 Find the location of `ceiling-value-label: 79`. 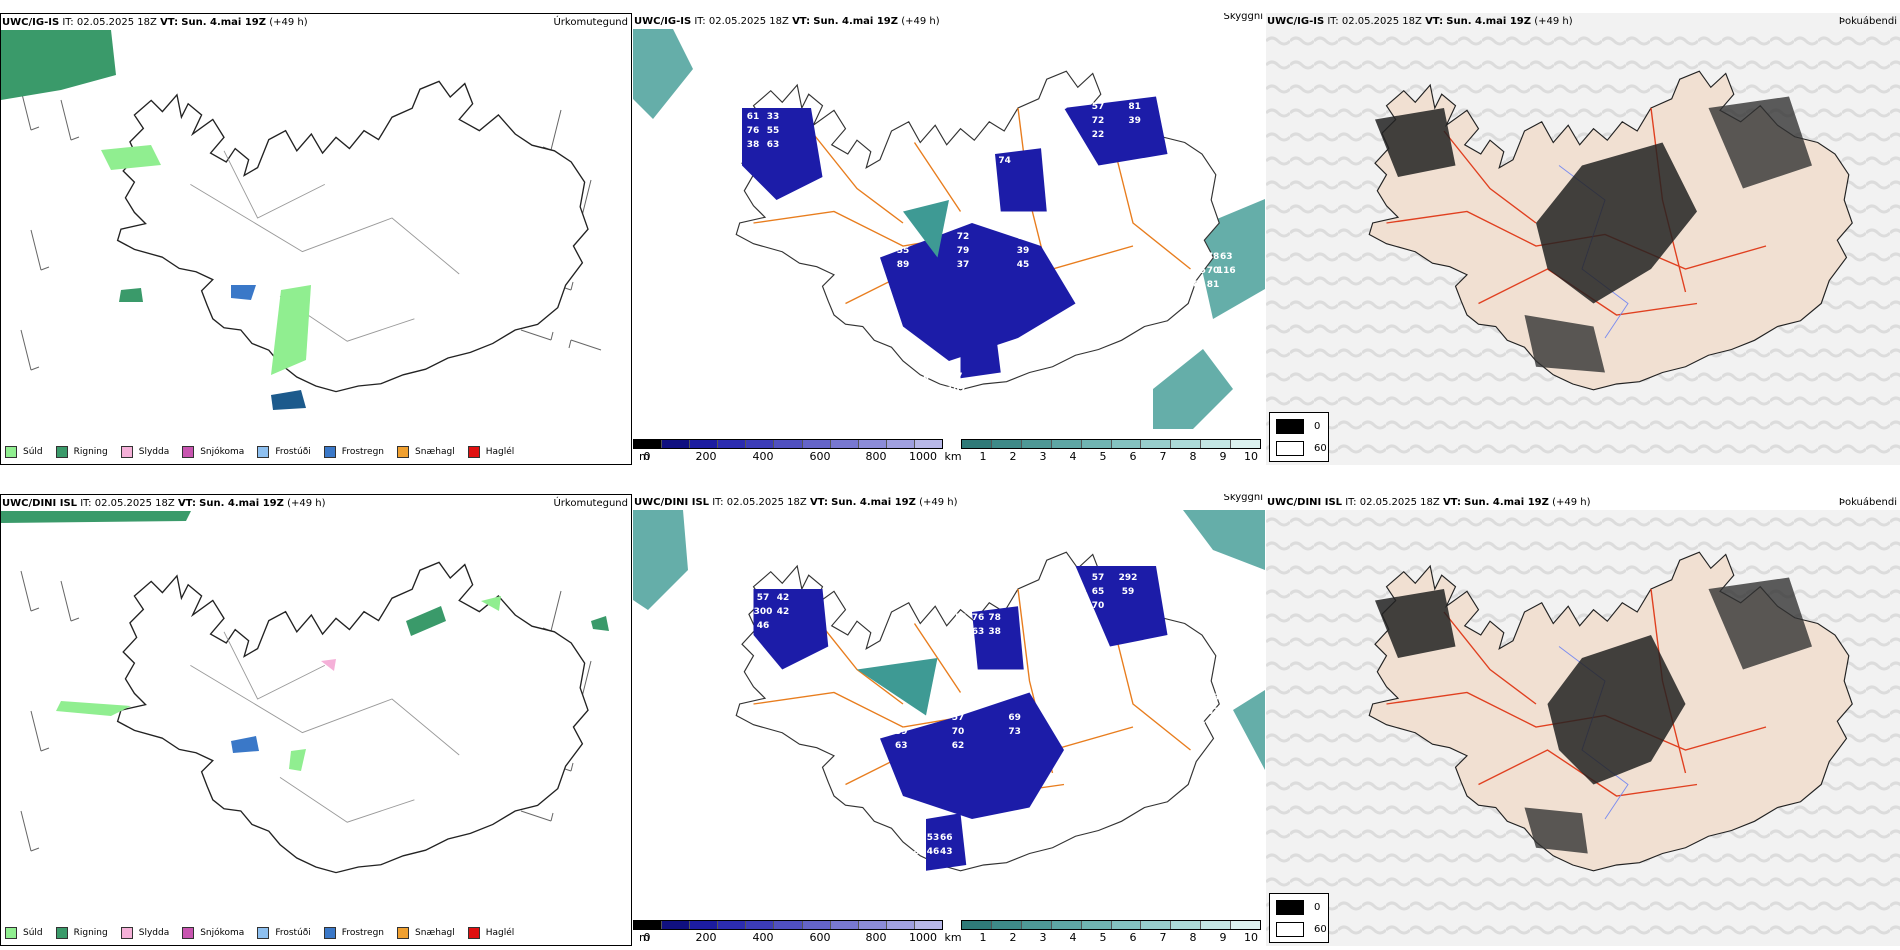

ceiling-value-label: 79 is located at coordinates (963, 251).